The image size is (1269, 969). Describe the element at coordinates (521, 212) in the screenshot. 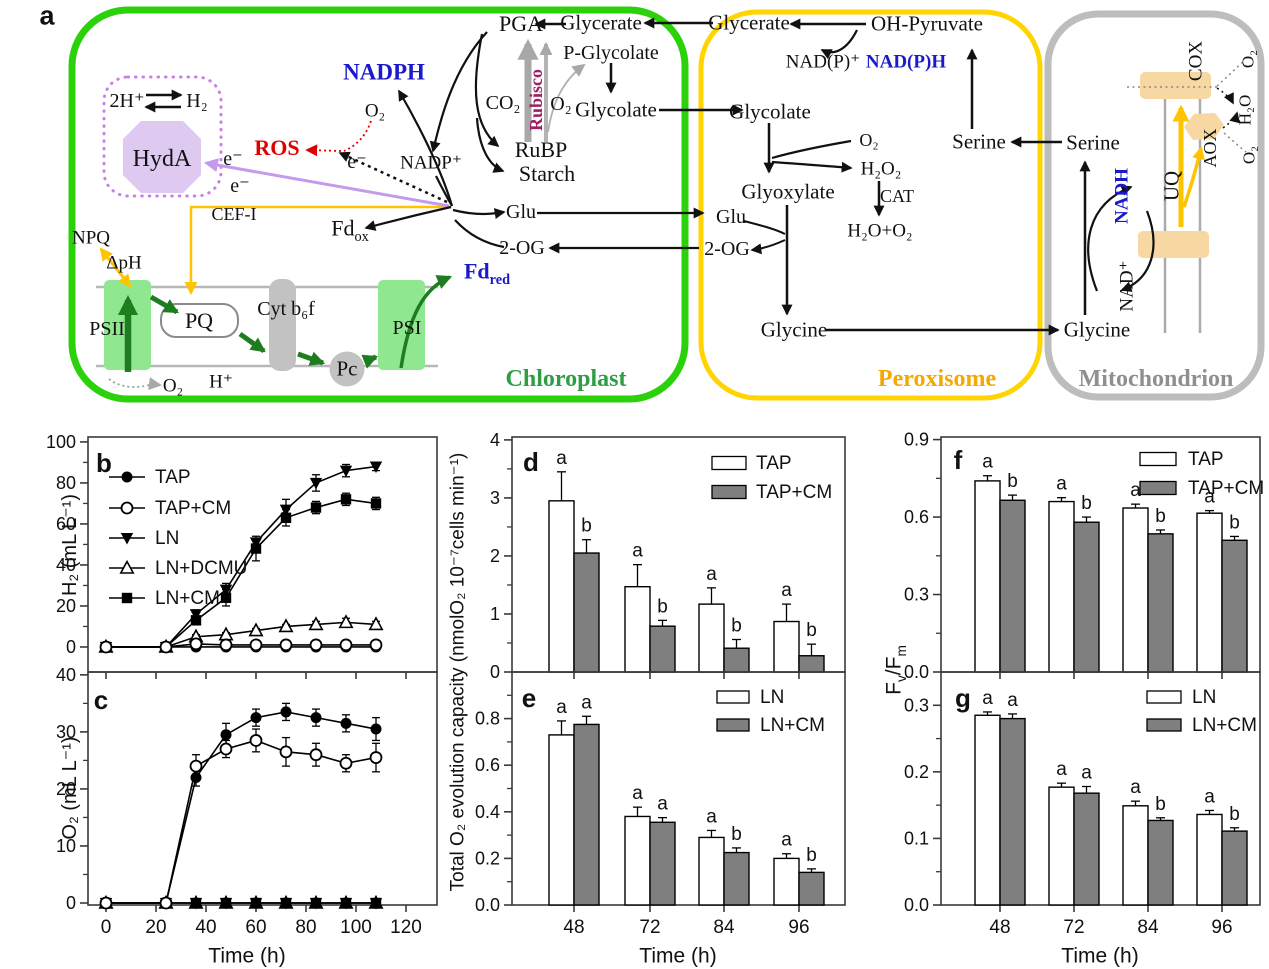

I see `label-glu-chl: Glu` at that location.